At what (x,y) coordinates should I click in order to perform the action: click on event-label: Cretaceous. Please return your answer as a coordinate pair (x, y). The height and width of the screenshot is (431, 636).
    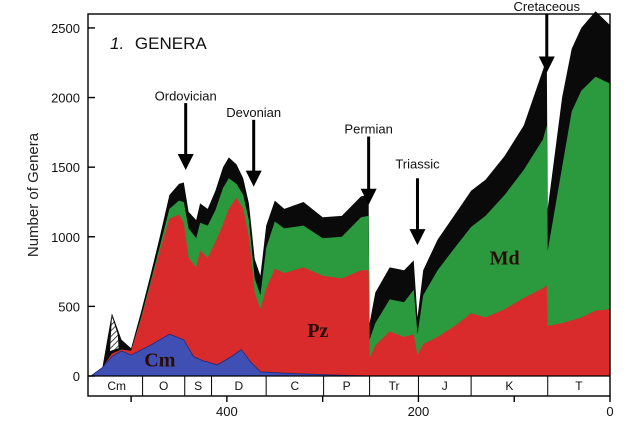
    Looking at the image, I should click on (547, 7).